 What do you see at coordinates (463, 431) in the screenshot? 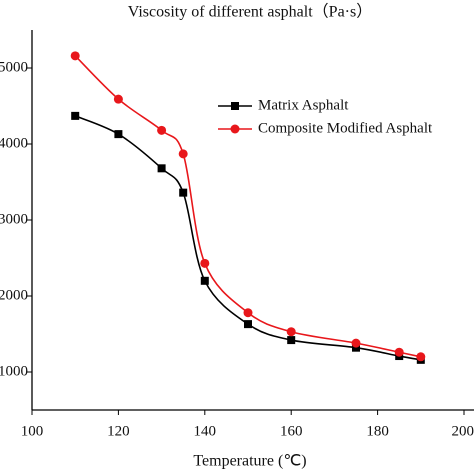
I see `x-tick-label: 200` at bounding box center [463, 431].